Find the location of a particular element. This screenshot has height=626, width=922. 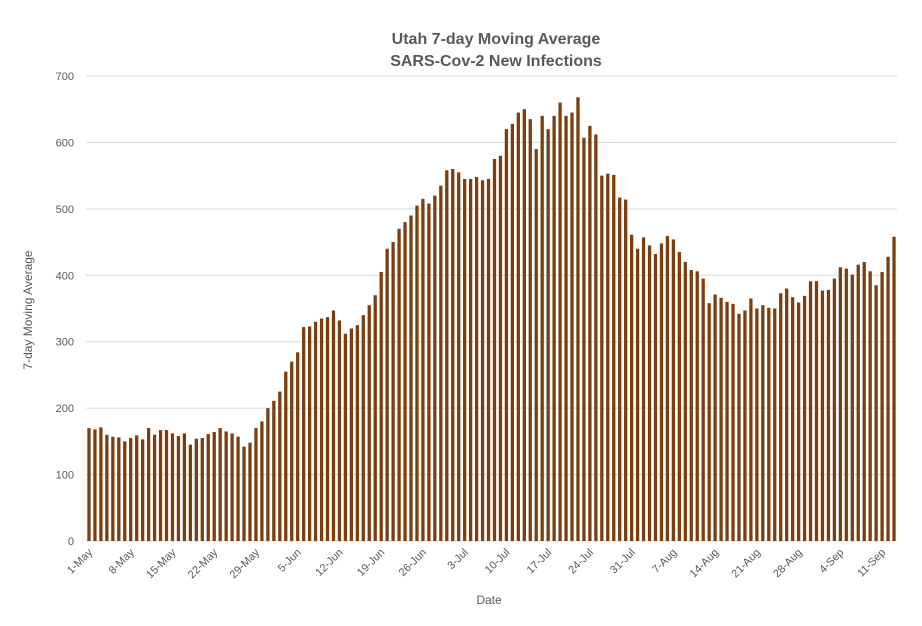

x-tick-label: 26-Jun is located at coordinates (413, 563).